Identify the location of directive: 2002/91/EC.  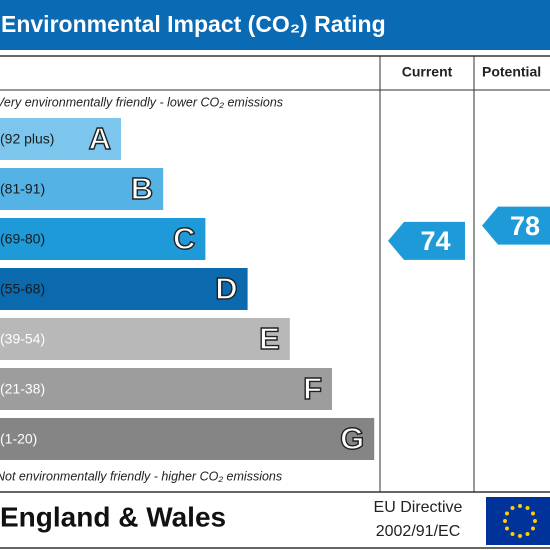
(418, 531).